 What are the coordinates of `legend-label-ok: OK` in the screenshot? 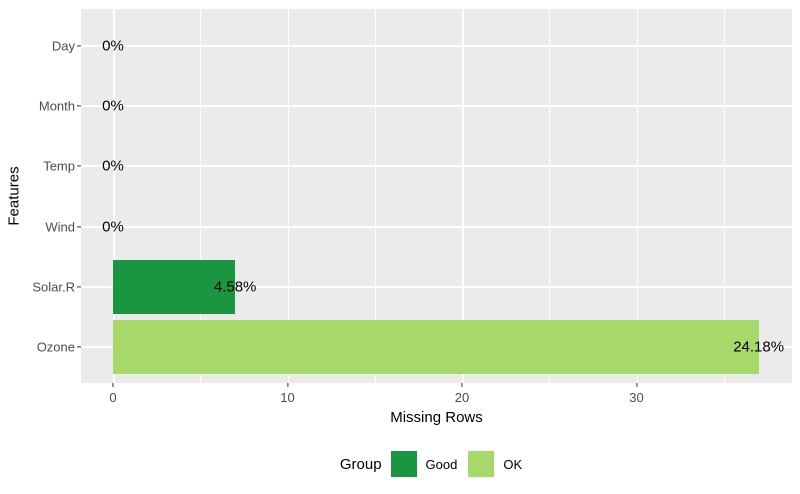 It's located at (513, 464).